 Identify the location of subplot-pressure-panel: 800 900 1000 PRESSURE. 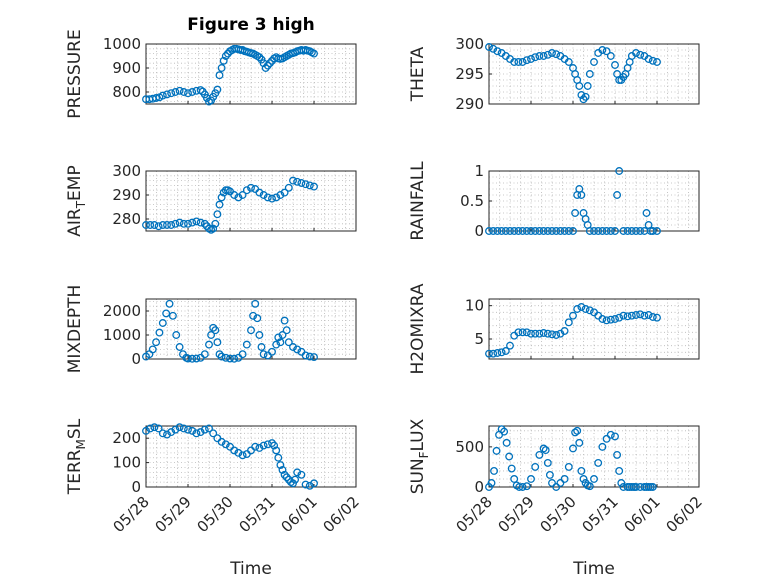
(211, 74).